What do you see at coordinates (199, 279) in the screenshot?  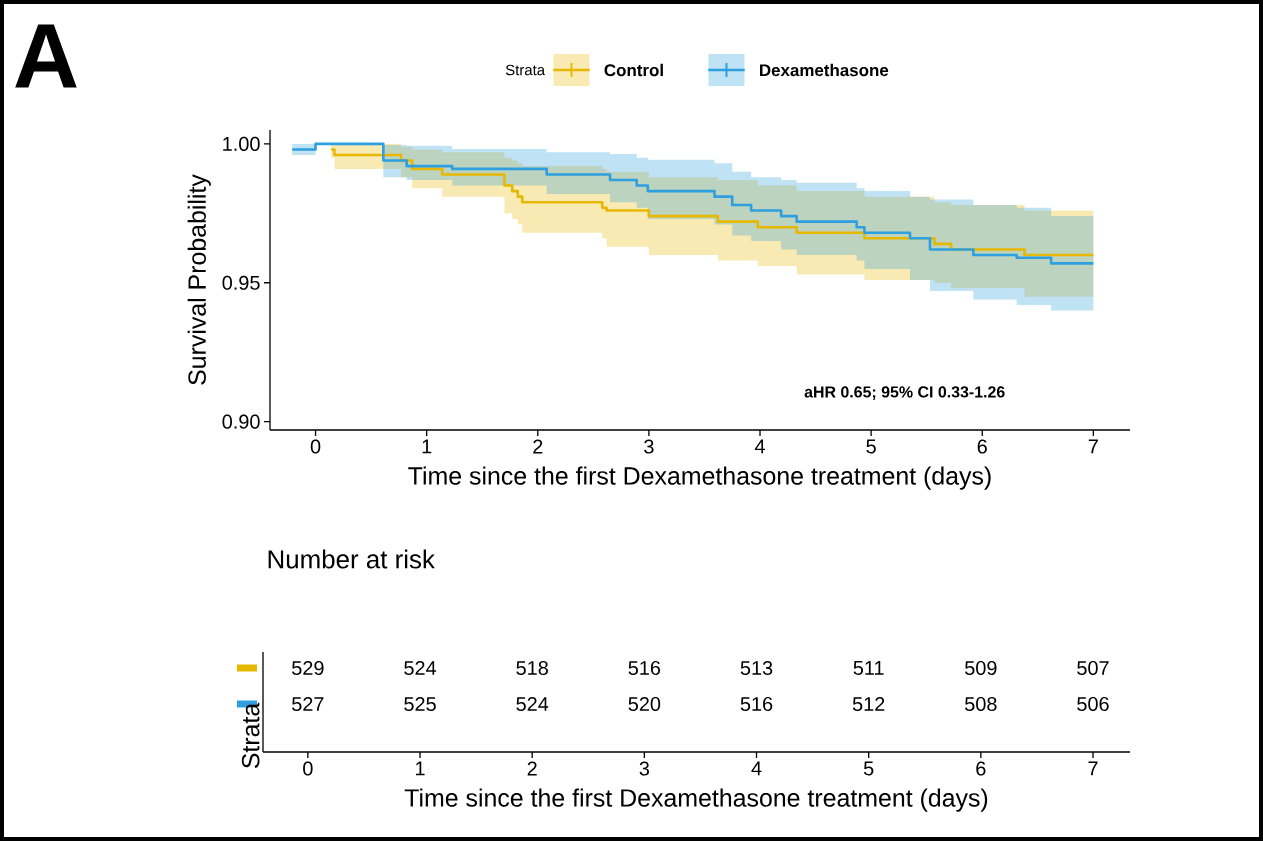 I see `y-axis-title: Survival Probability` at bounding box center [199, 279].